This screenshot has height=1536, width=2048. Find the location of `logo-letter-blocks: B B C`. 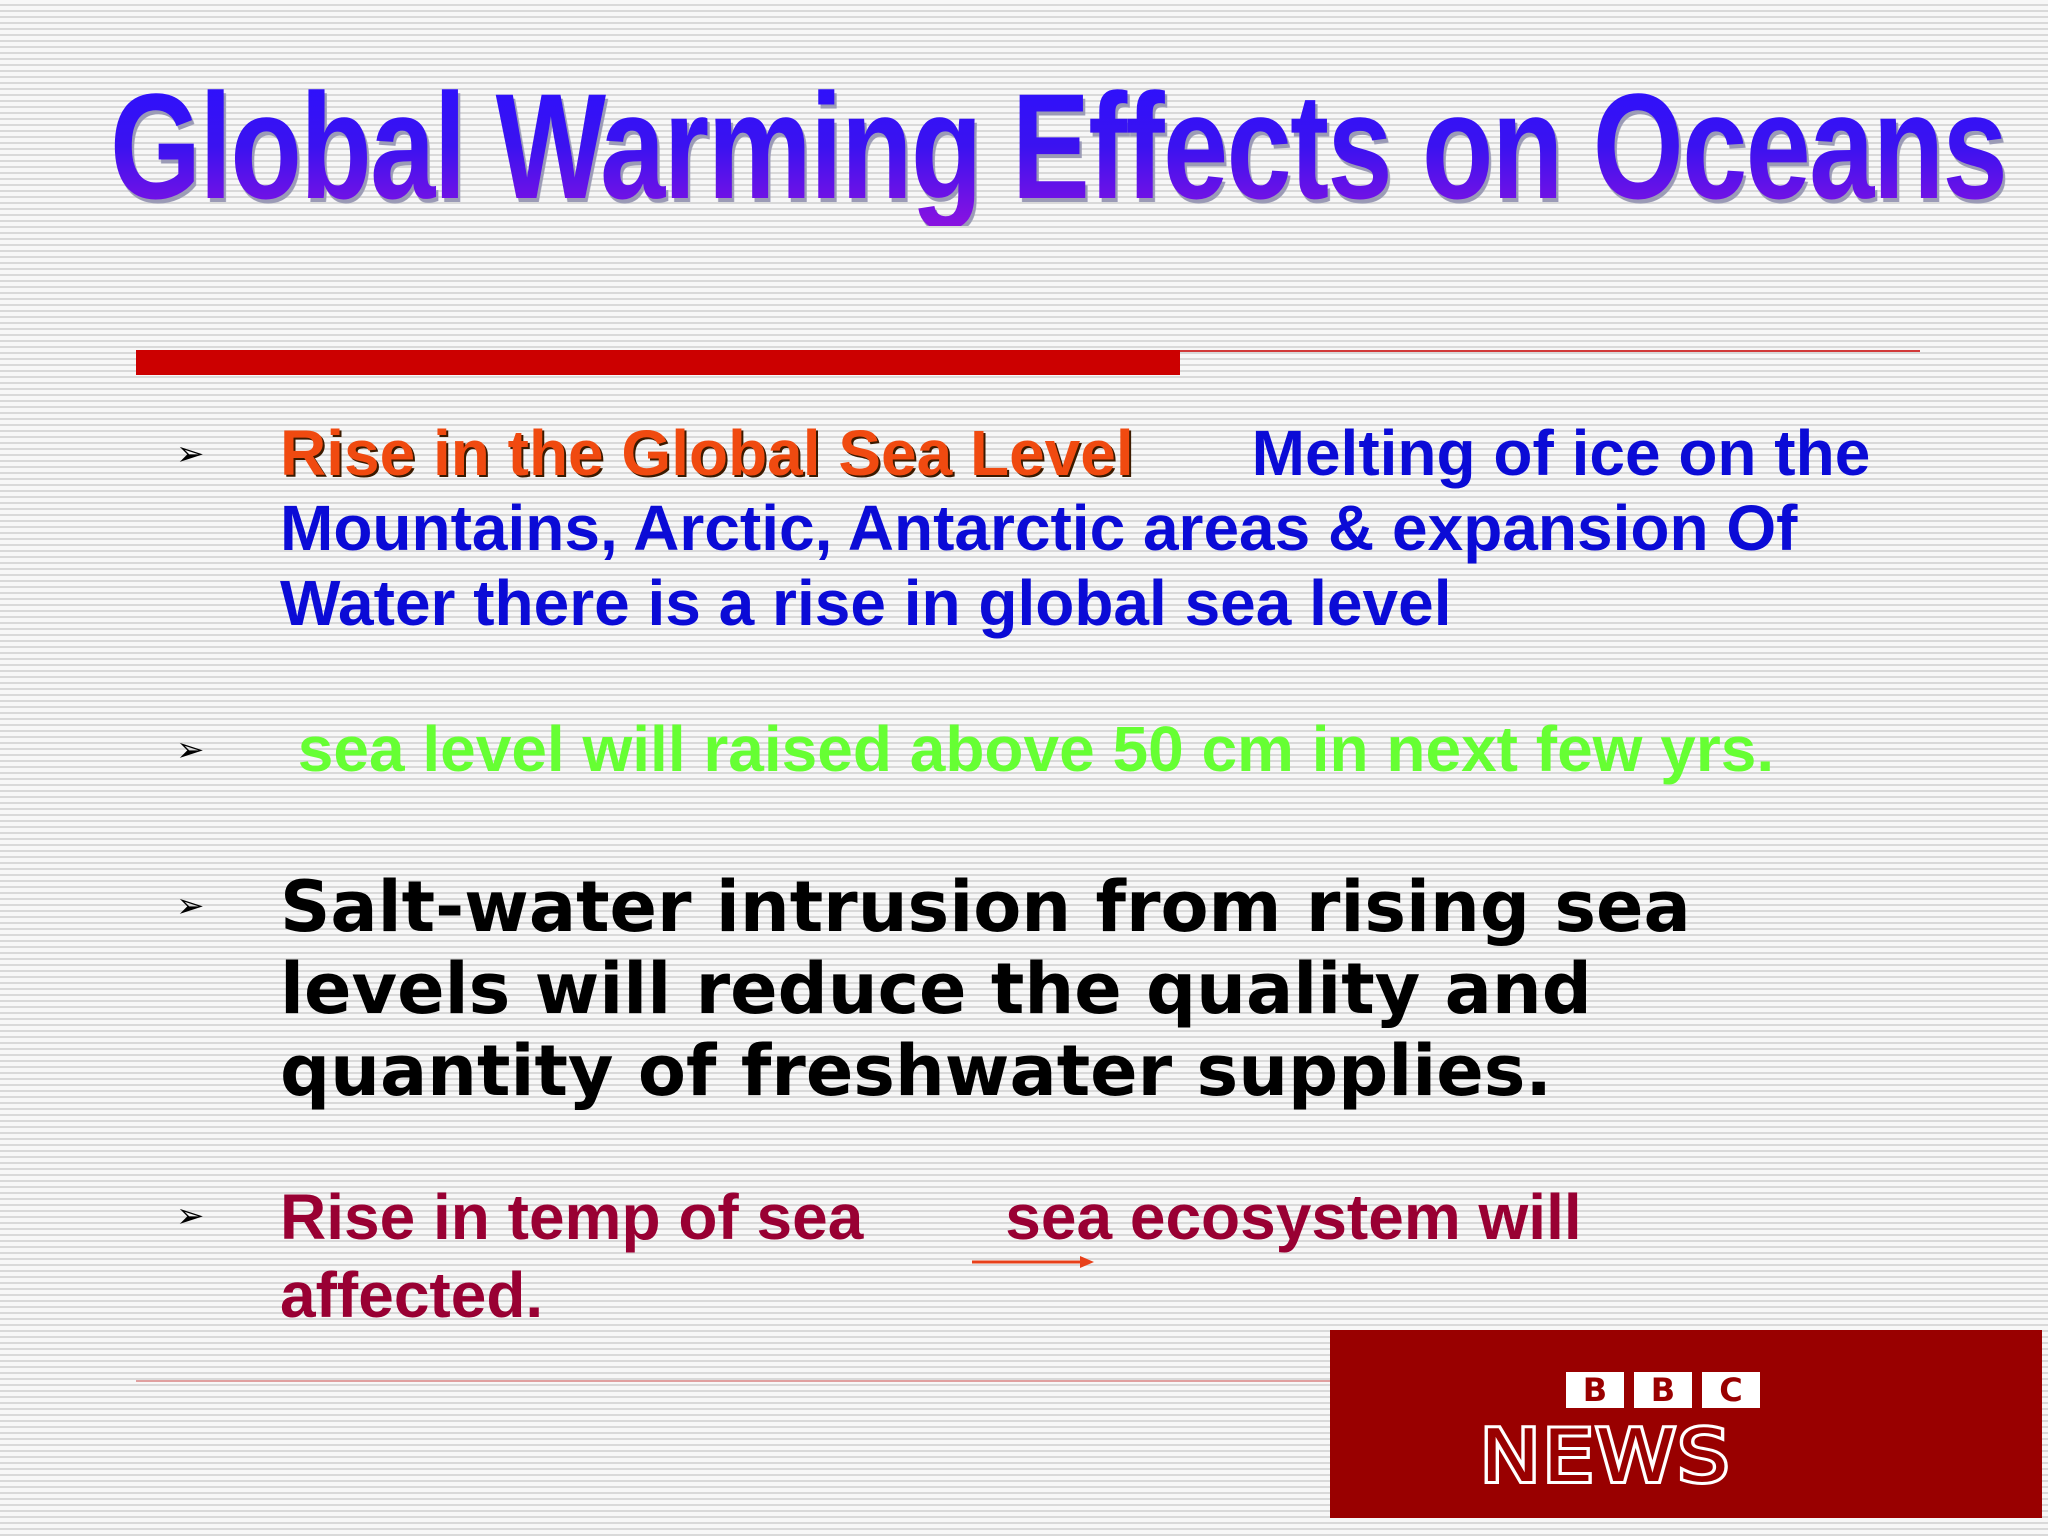

logo-letter-blocks: B B C is located at coordinates (1663, 1390).